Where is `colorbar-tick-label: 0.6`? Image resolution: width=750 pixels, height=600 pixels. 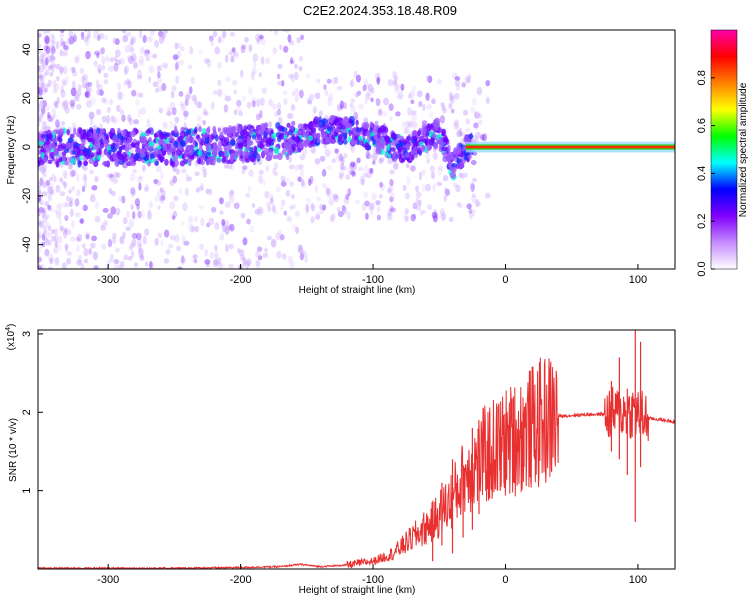
colorbar-tick-label: 0.6 is located at coordinates (702, 125).